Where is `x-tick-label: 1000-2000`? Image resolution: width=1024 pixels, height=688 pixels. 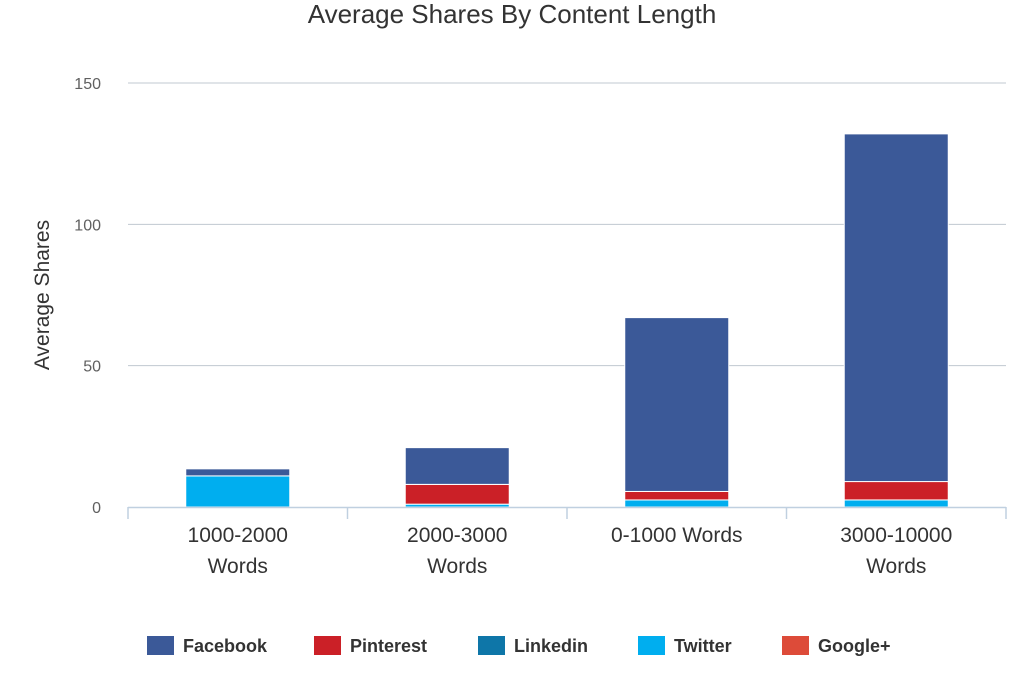
x-tick-label: 1000-2000 is located at coordinates (238, 535).